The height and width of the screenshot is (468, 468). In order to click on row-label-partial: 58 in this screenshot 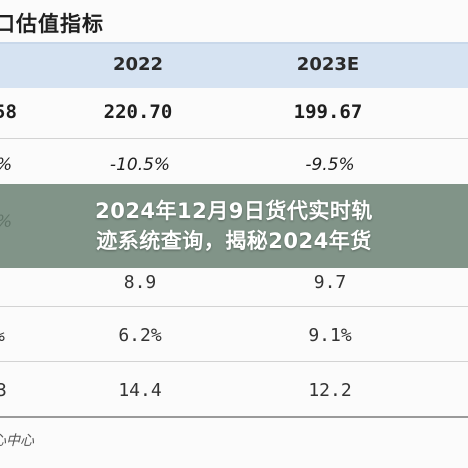, I will do `click(8, 112)`.